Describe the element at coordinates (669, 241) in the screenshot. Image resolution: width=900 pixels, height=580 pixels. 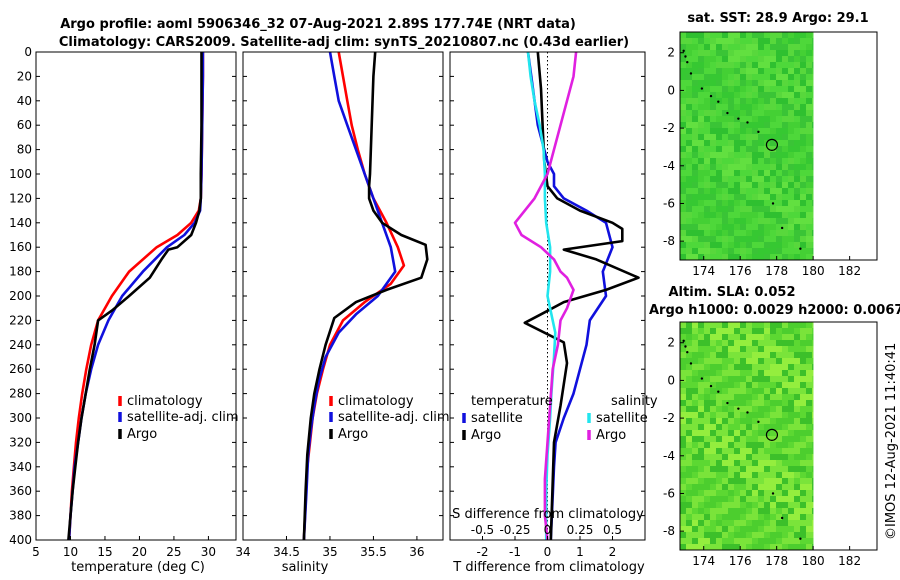
I see `sst-map-ytick-label: -8` at that location.